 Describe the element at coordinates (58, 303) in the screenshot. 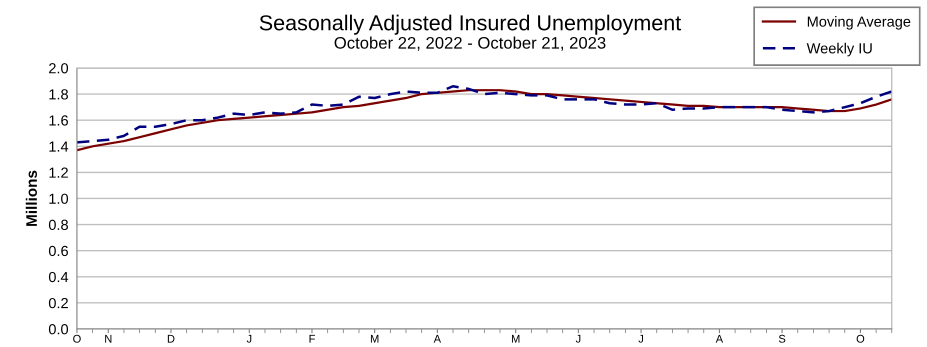

I see `y-tick-label: 0.2` at that location.